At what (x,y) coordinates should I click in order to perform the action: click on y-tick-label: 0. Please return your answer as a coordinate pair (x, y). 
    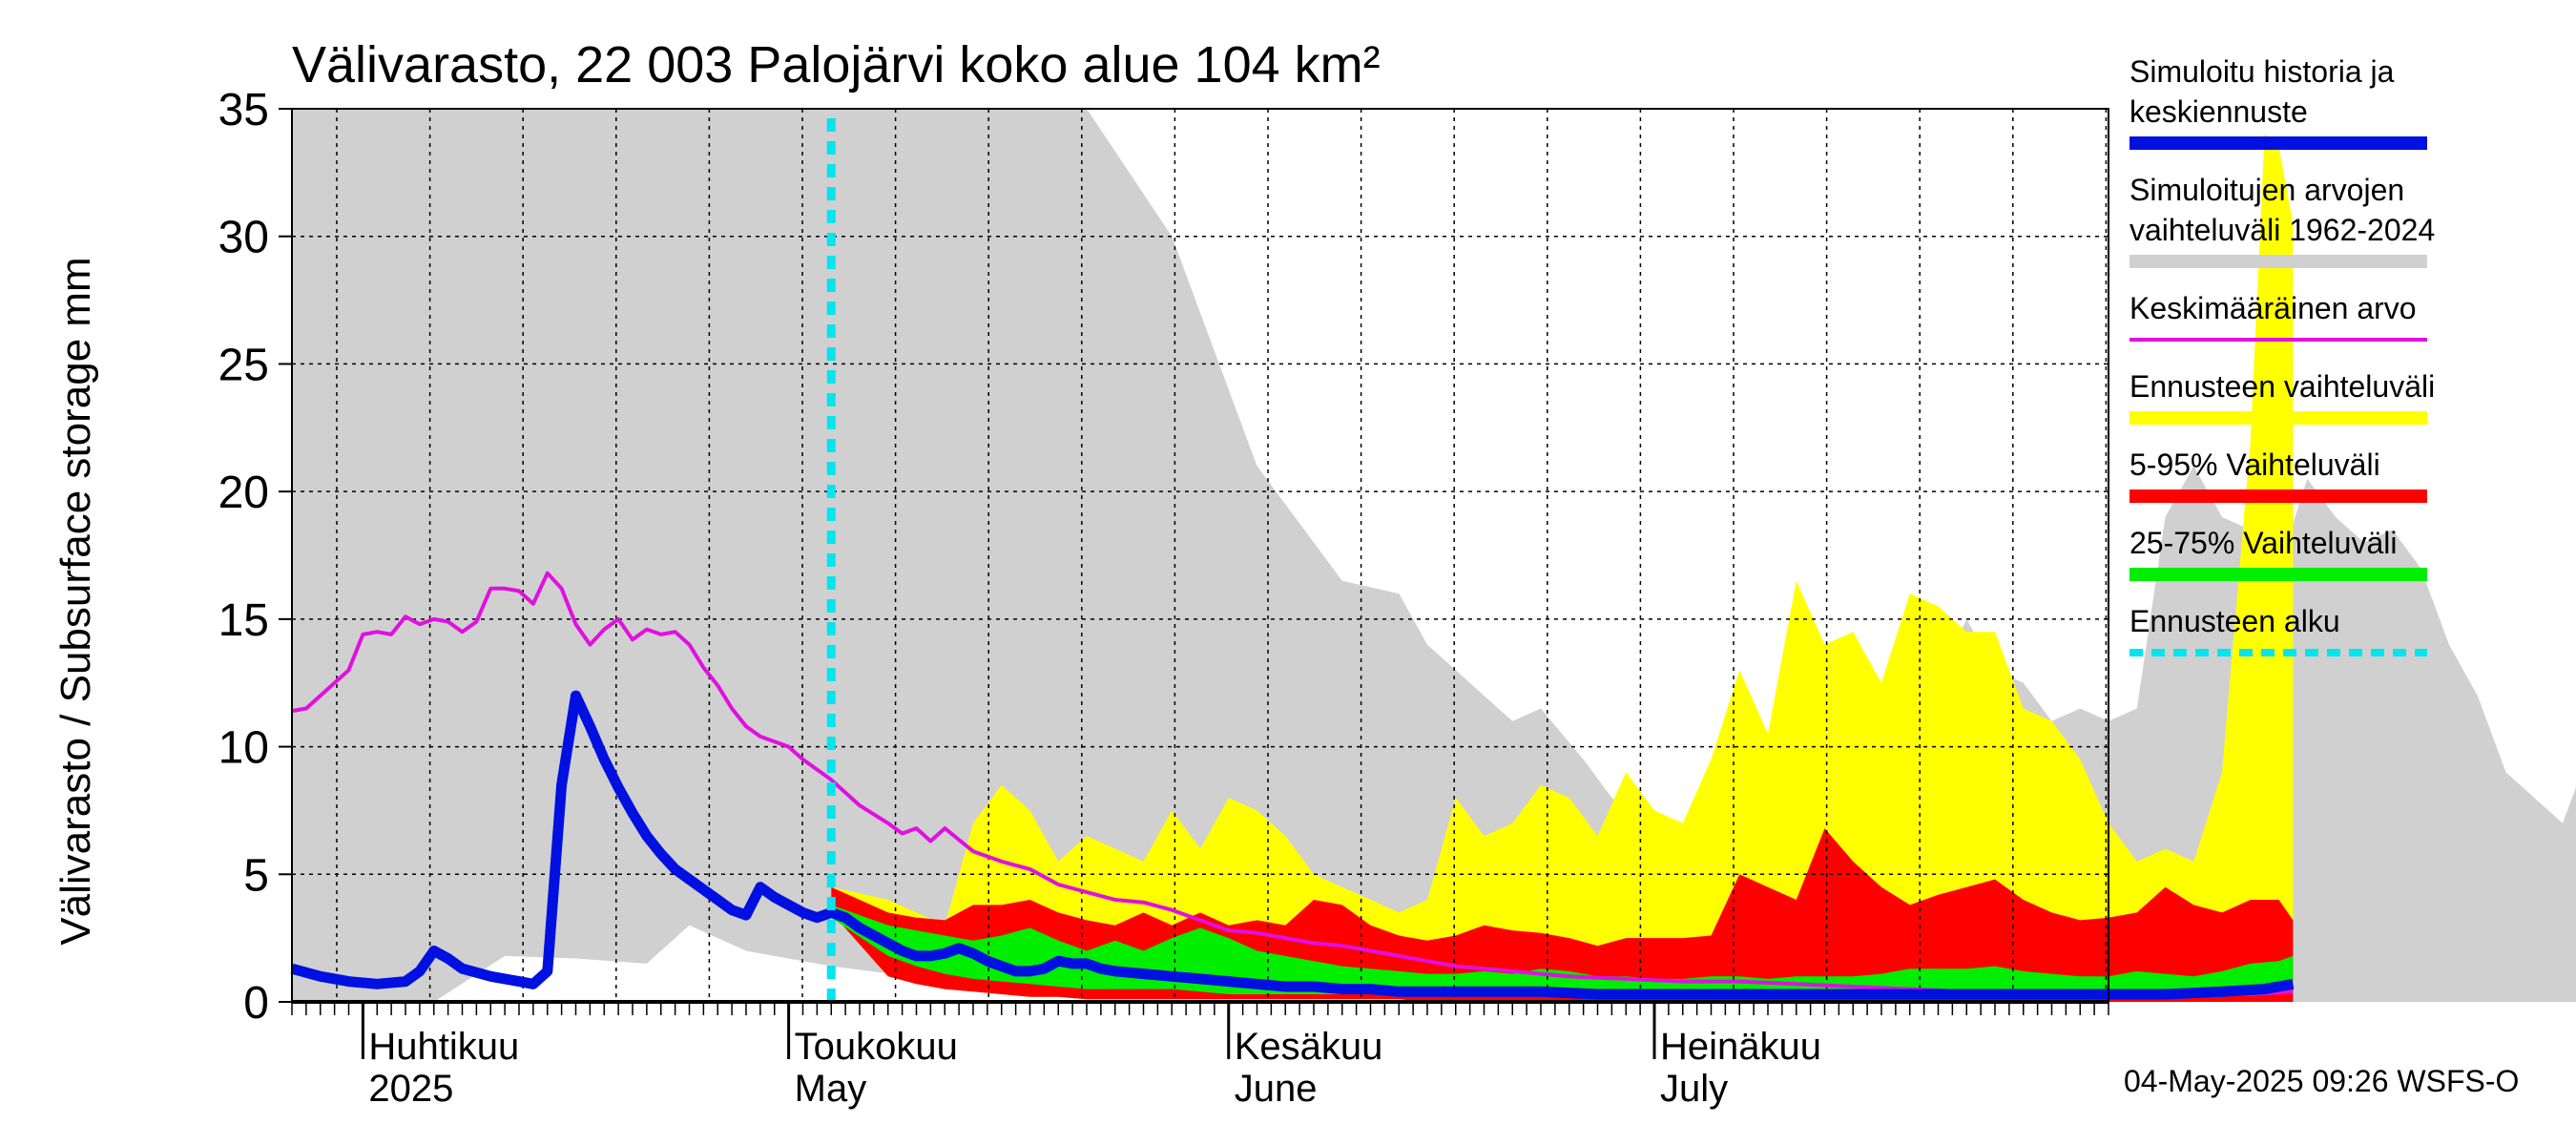
    Looking at the image, I should click on (256, 1004).